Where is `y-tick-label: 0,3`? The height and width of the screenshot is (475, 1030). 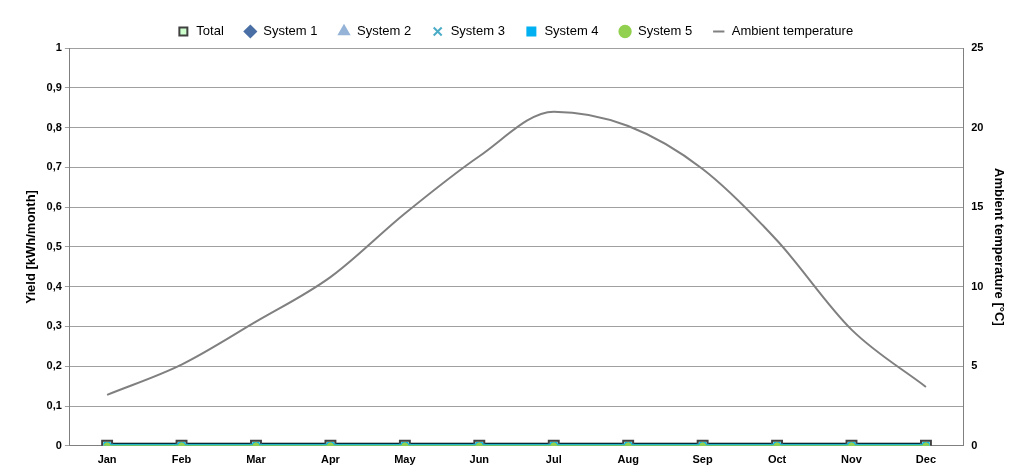 y-tick-label: 0,3 is located at coordinates (54, 325).